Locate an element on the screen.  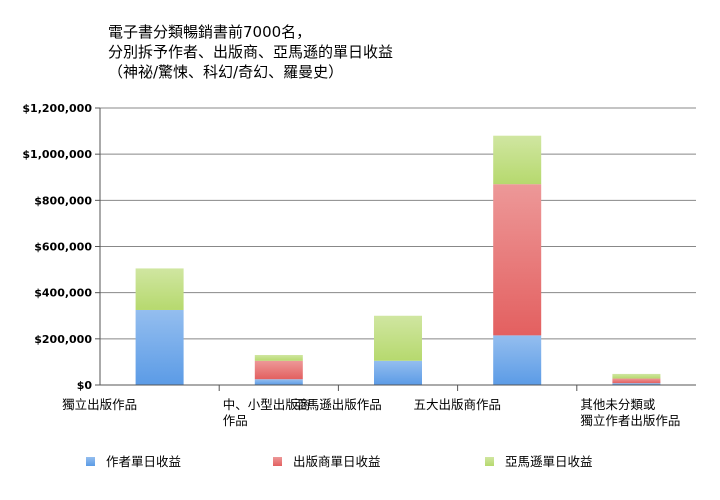
x-tick-label: 其他未分類或獨立作者出版作品 is located at coordinates (630, 412).